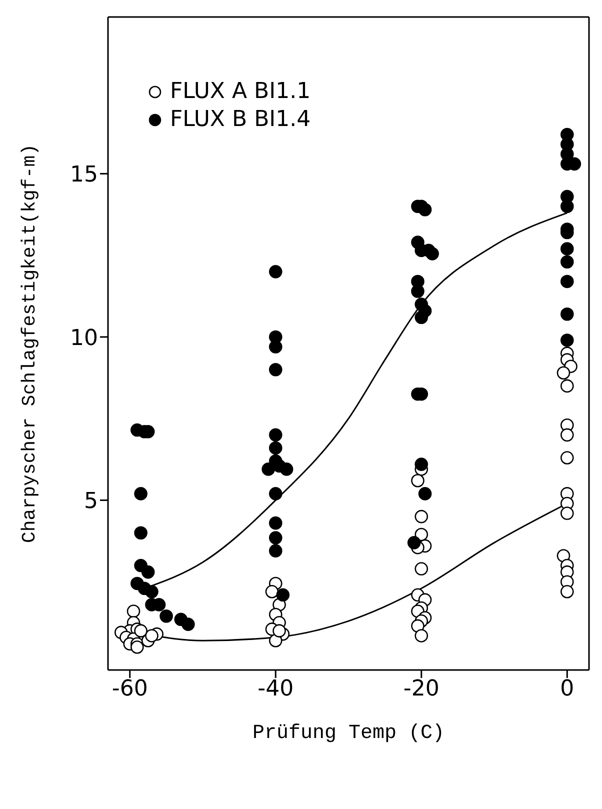 The width and height of the screenshot is (602, 809). What do you see at coordinates (240, 120) in the screenshot?
I see `legend-label: FLUX B BI1.4` at bounding box center [240, 120].